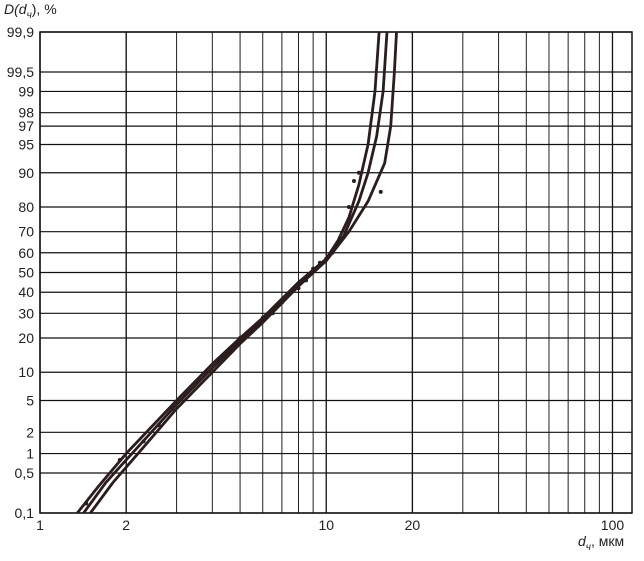 The image size is (644, 561). I want to click on y-tick-label: 98, so click(26, 113).